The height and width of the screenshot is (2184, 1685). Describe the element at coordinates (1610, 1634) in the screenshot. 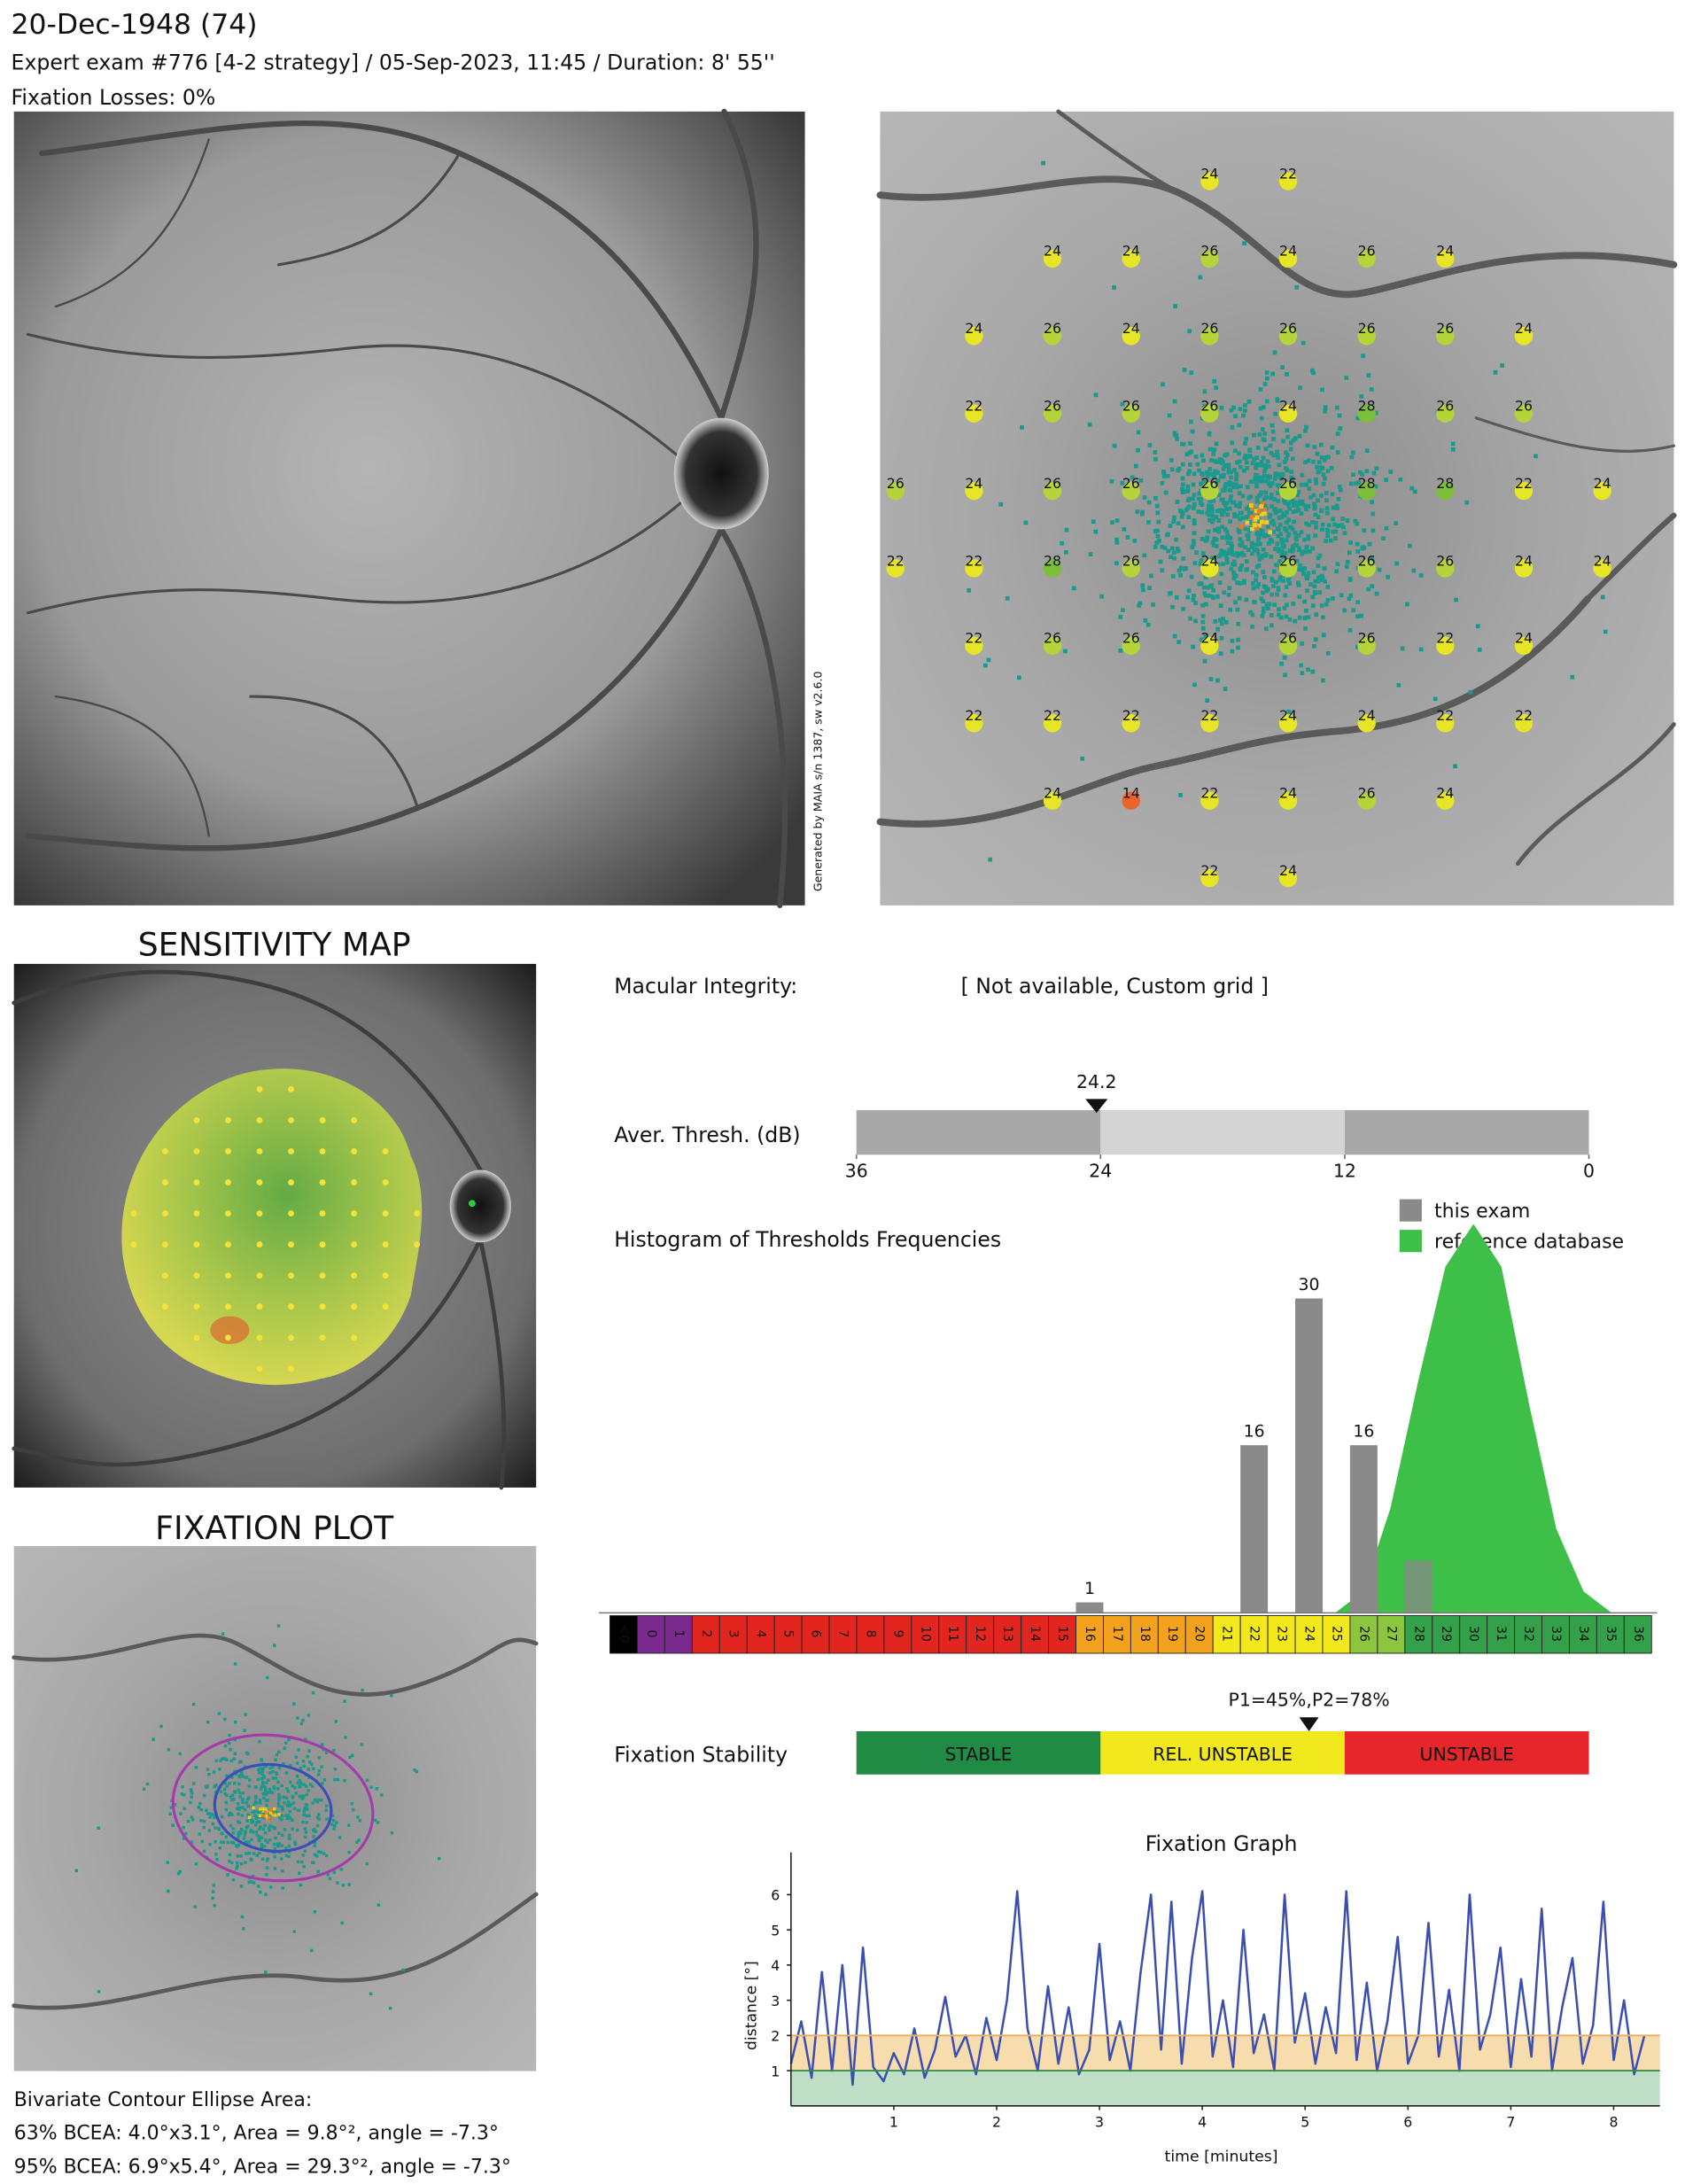

I see `category-label: 35` at that location.